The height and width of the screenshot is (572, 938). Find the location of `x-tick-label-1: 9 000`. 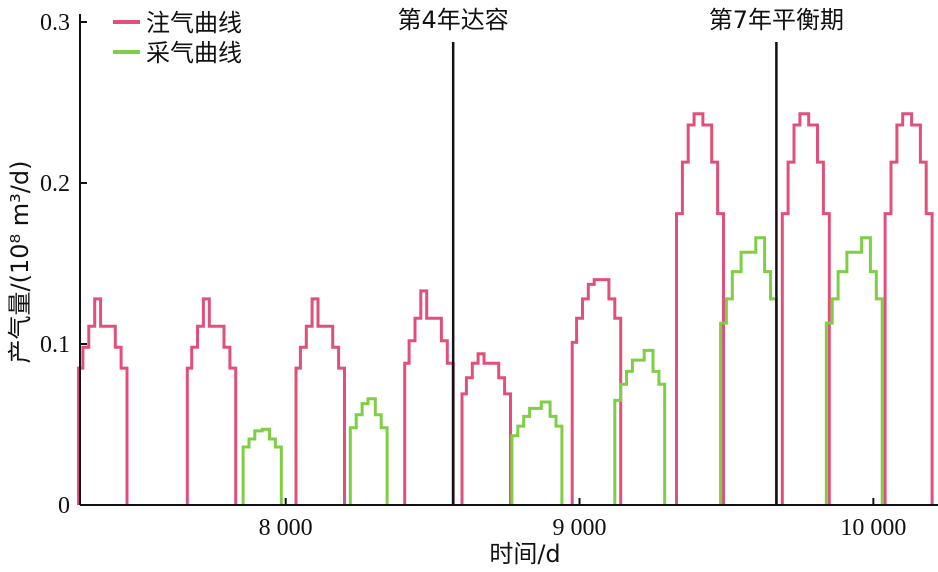

x-tick-label-1: 9 000 is located at coordinates (580, 528).